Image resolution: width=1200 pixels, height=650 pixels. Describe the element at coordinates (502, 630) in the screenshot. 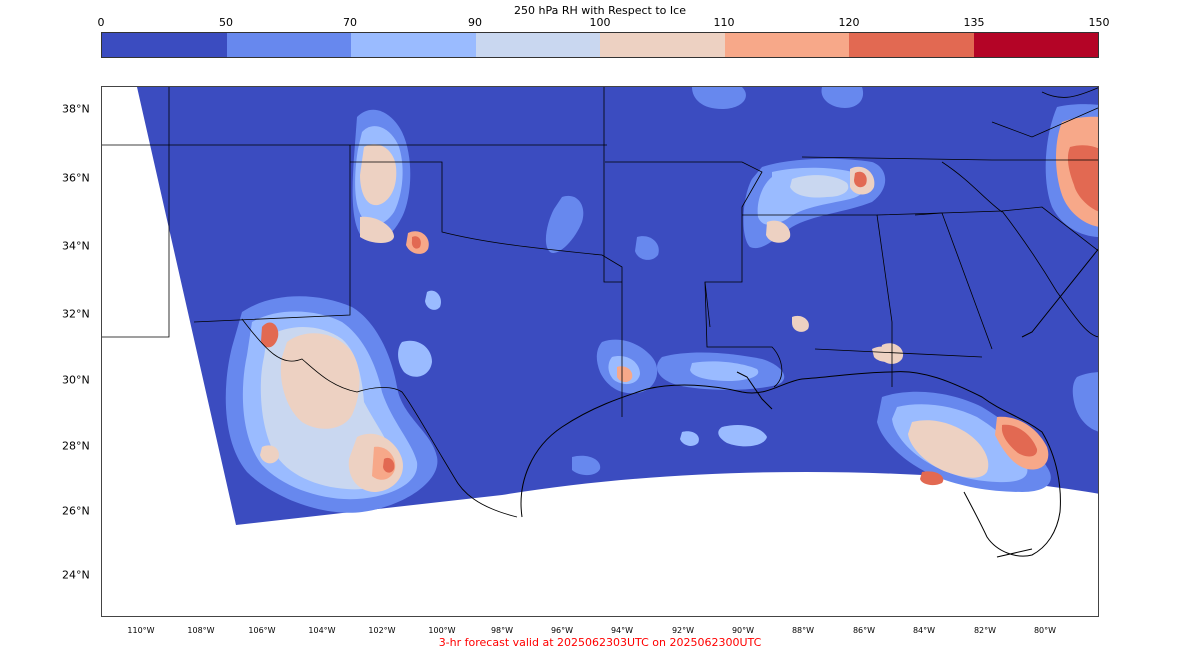

I see `lon-label: 98°W` at that location.